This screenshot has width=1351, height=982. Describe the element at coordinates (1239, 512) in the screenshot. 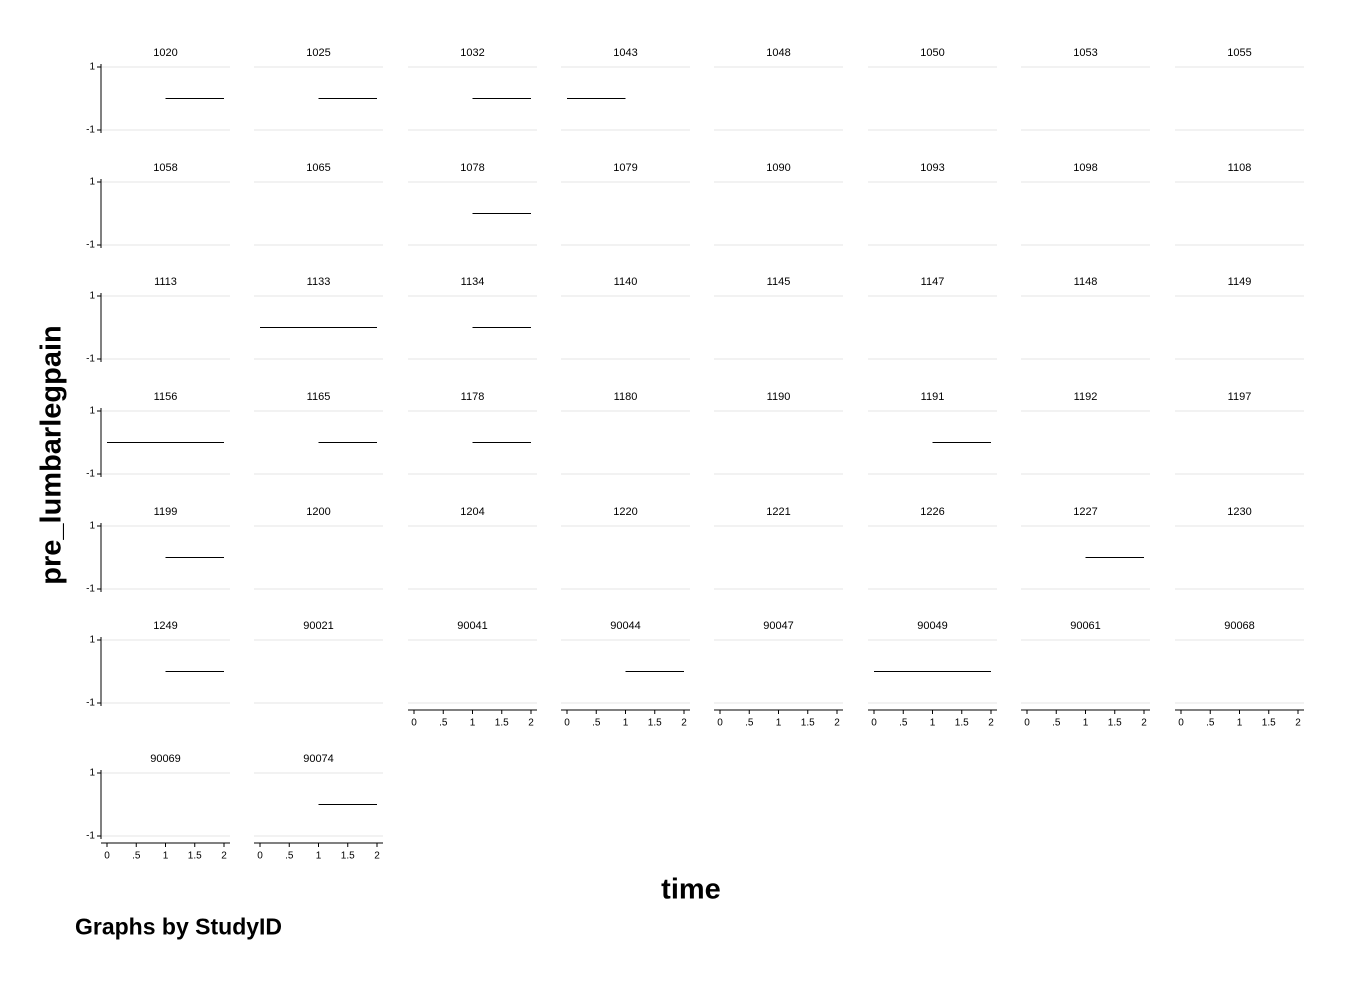

I see `panel-title-1230: 1230` at that location.